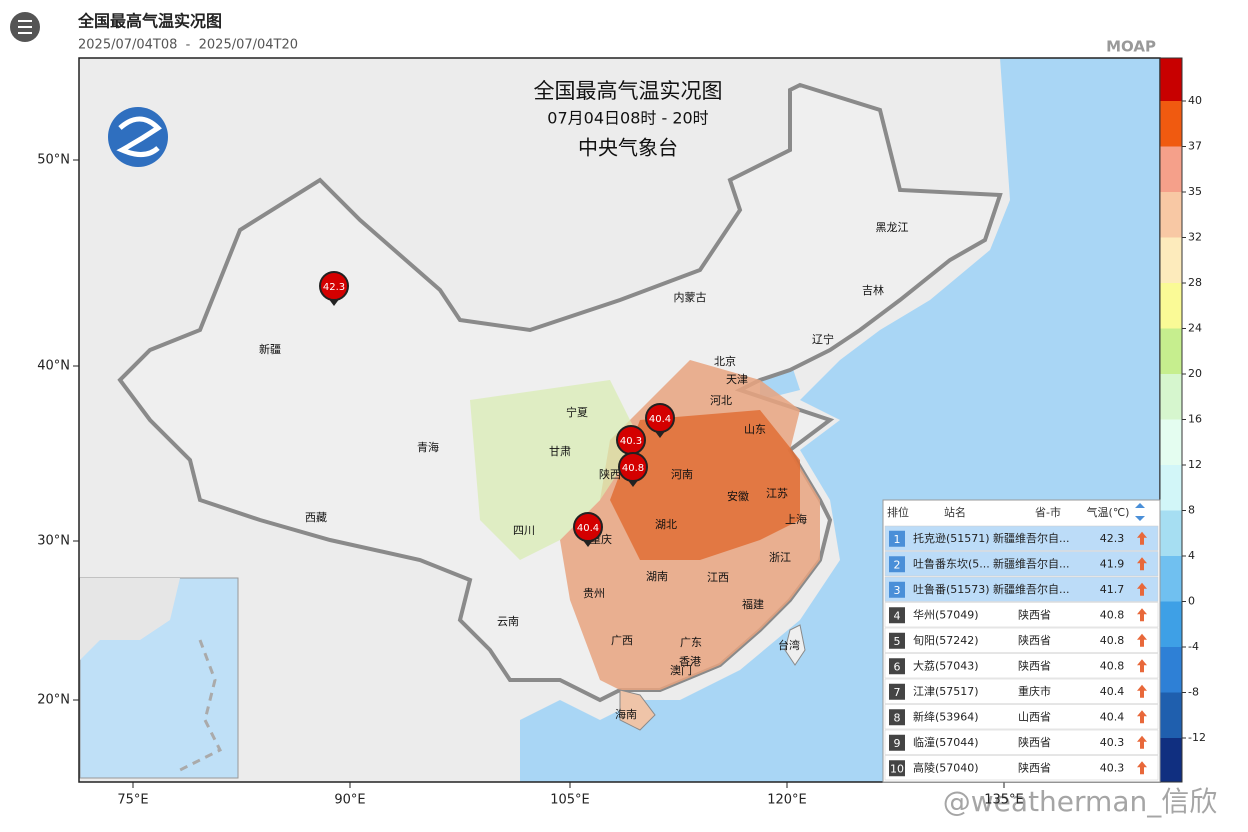 Image resolution: width=1248 pixels, height=832 pixels. What do you see at coordinates (780, 557) in the screenshot?
I see `region-label: 浙江` at bounding box center [780, 557].